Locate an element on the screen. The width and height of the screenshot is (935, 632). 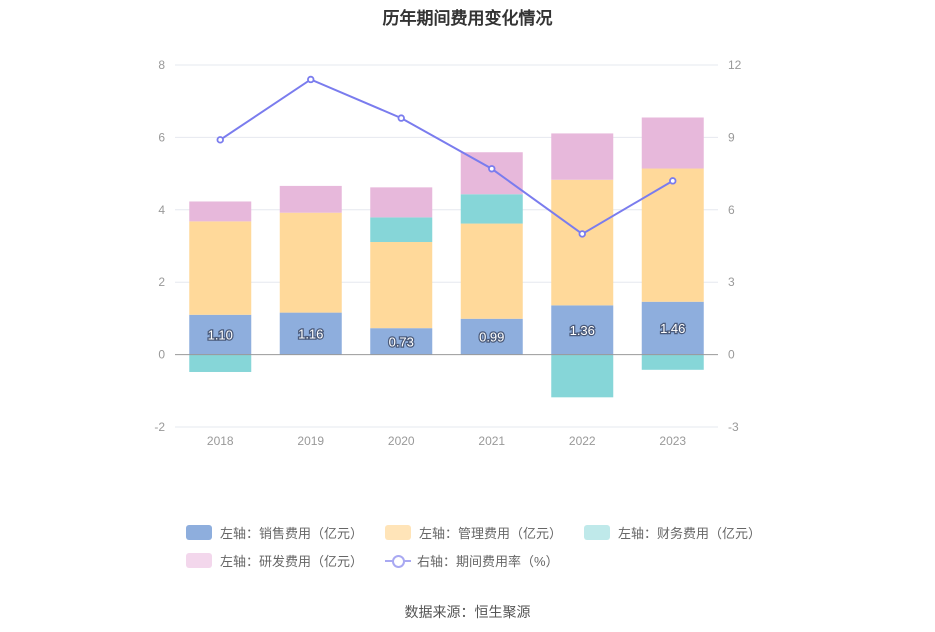
bar-value-labels: 1.10 1.16 0.73 0.99 1.36 1.46 is located at coordinates (446, 335).